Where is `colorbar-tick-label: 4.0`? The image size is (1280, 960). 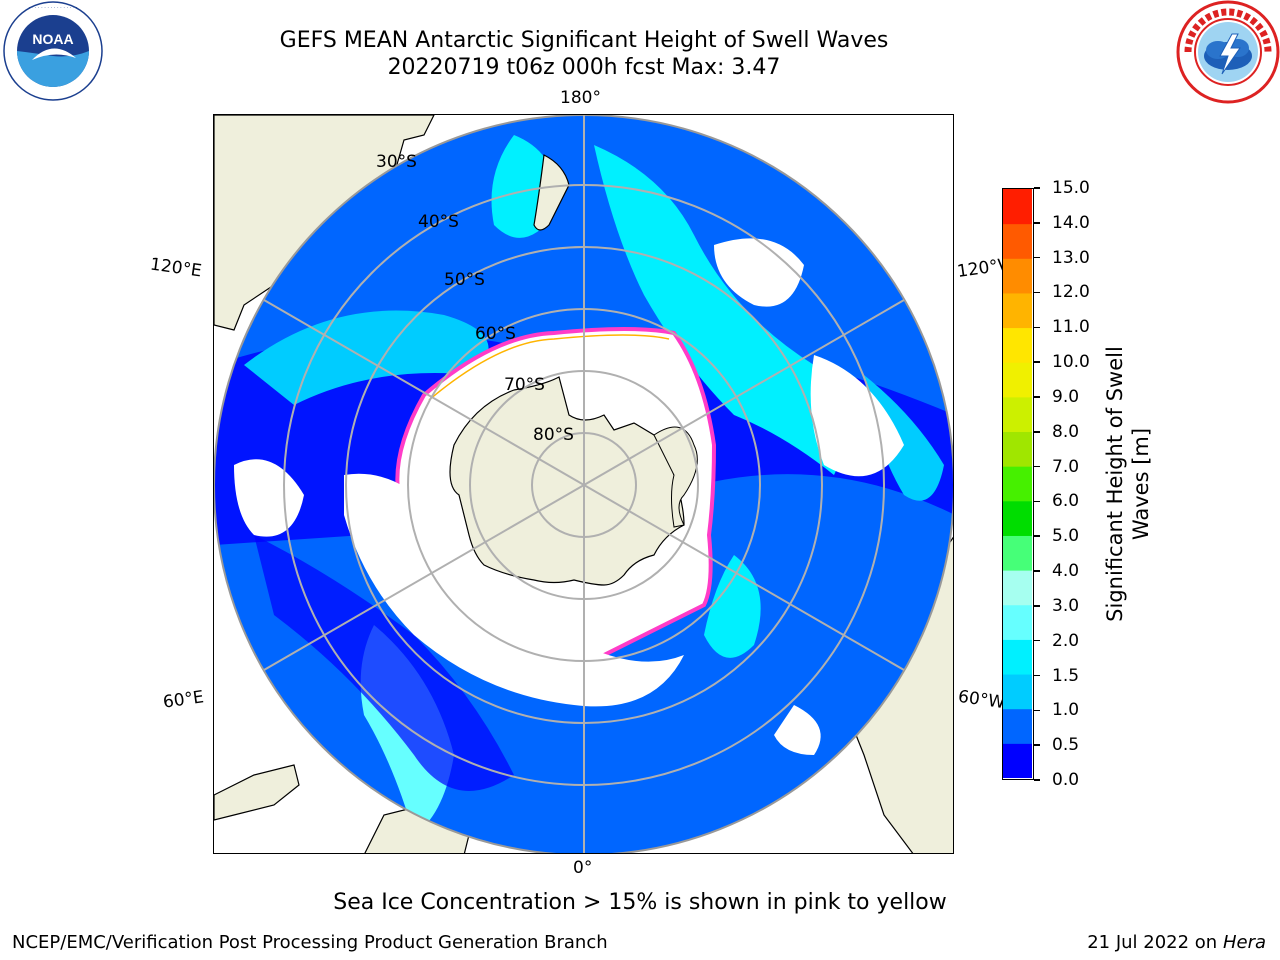
colorbar-tick-label: 4.0 is located at coordinates (1066, 571).